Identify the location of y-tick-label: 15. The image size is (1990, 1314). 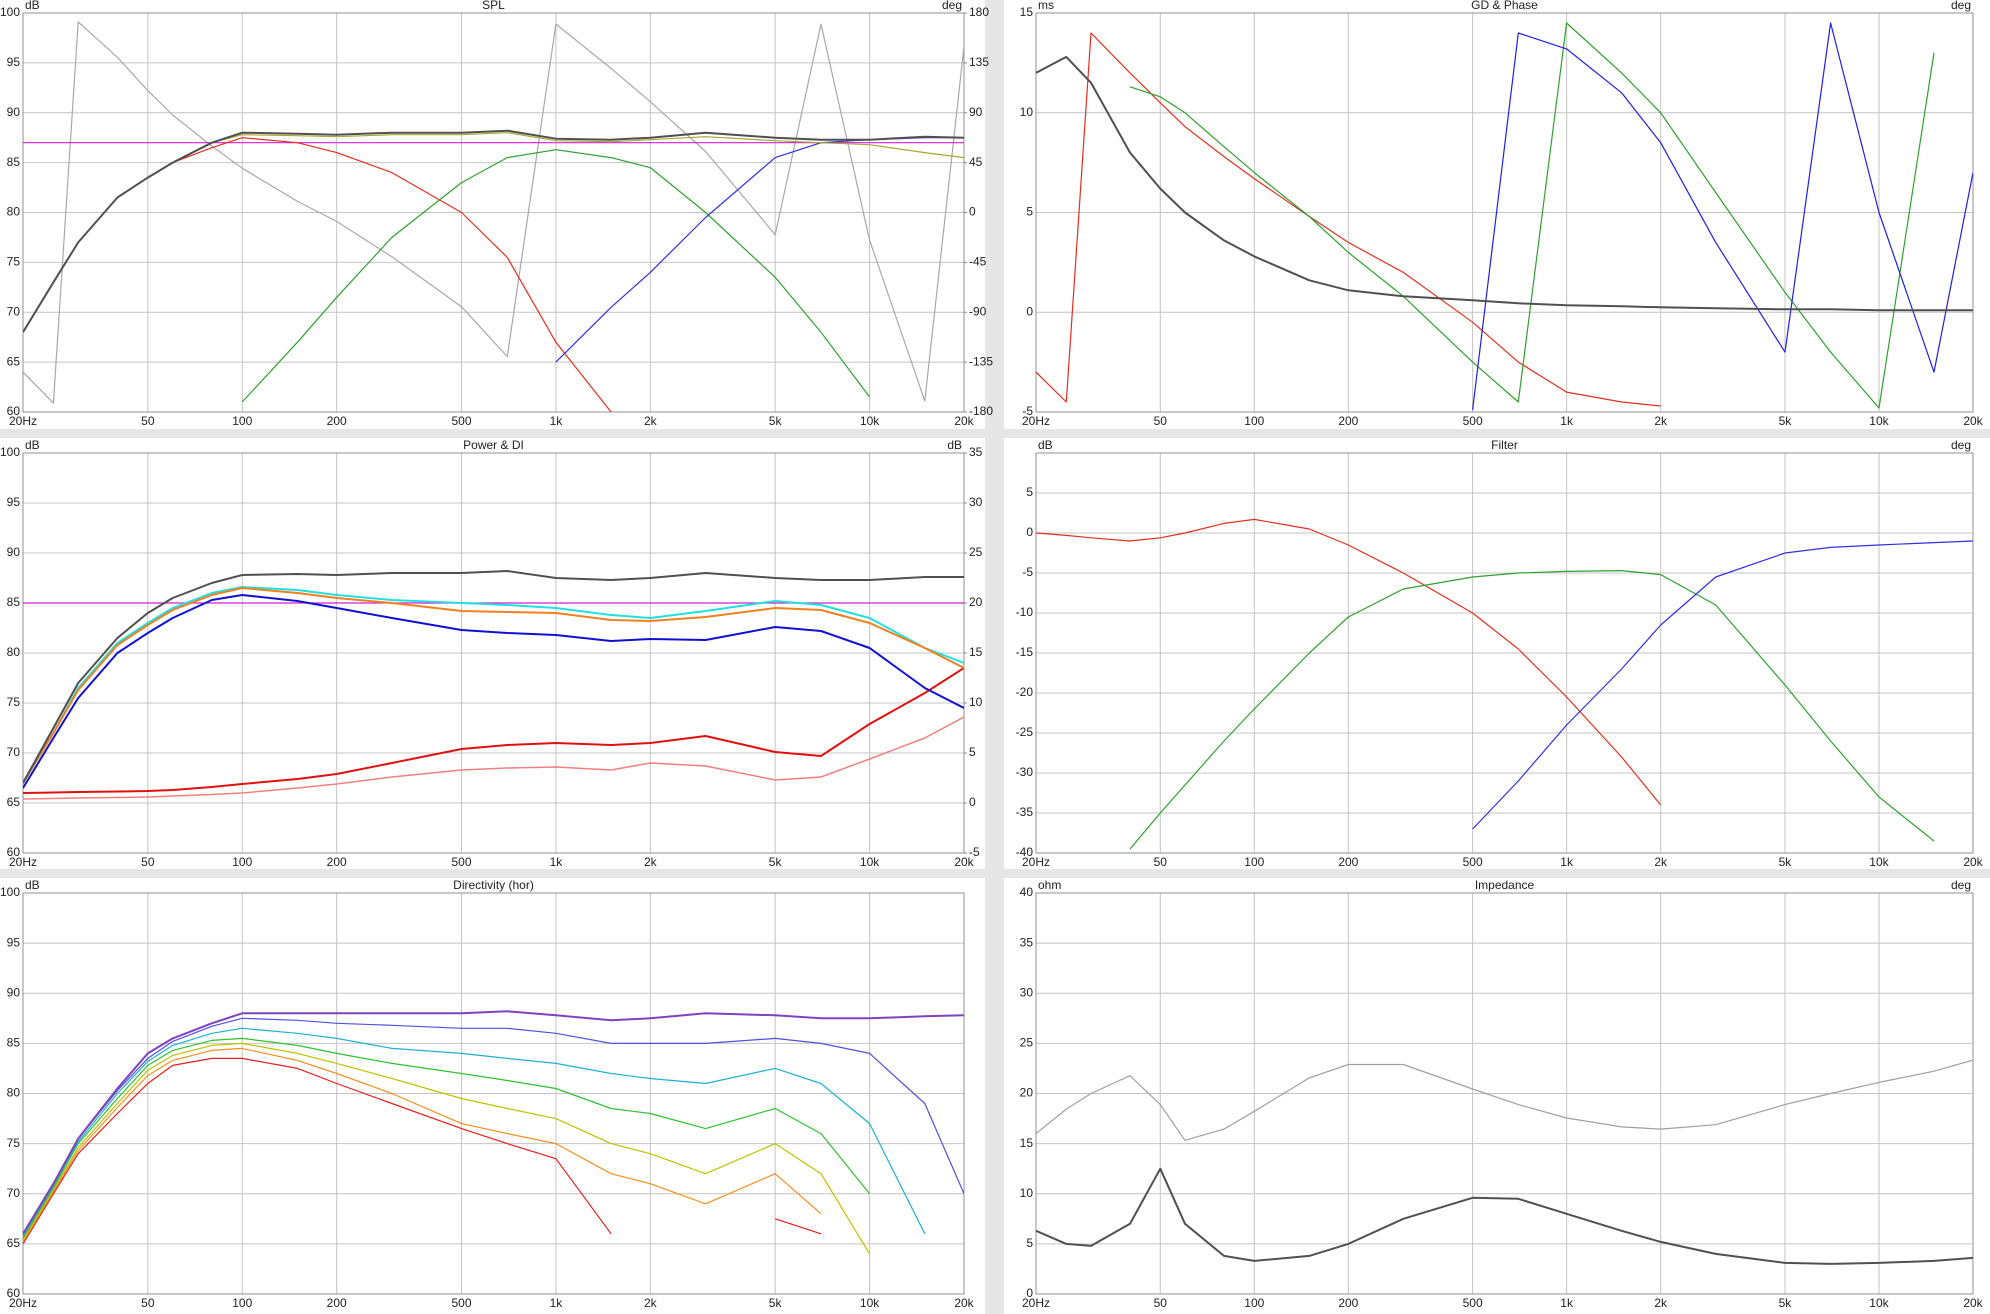
(1027, 12).